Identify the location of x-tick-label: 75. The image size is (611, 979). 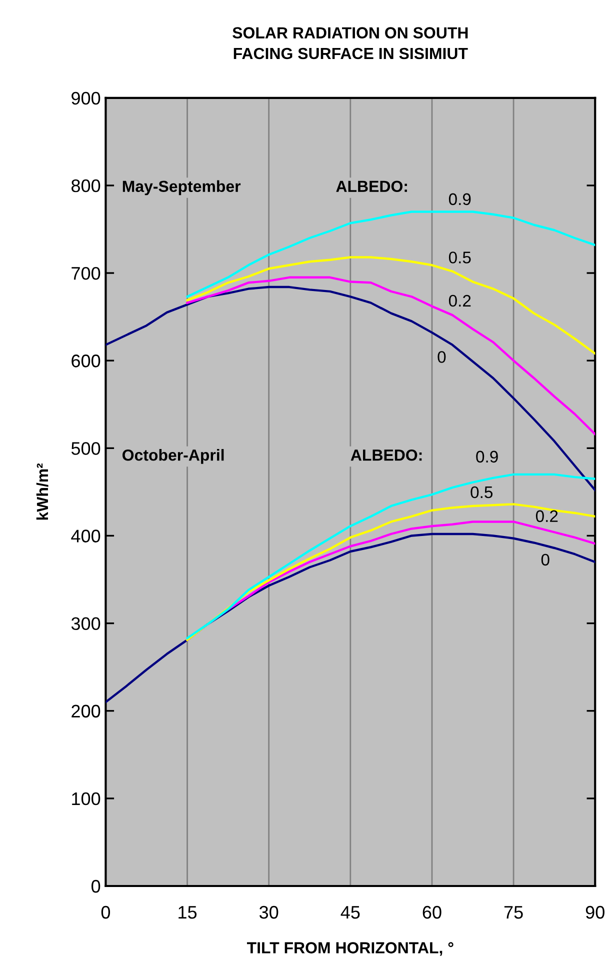
(513, 912).